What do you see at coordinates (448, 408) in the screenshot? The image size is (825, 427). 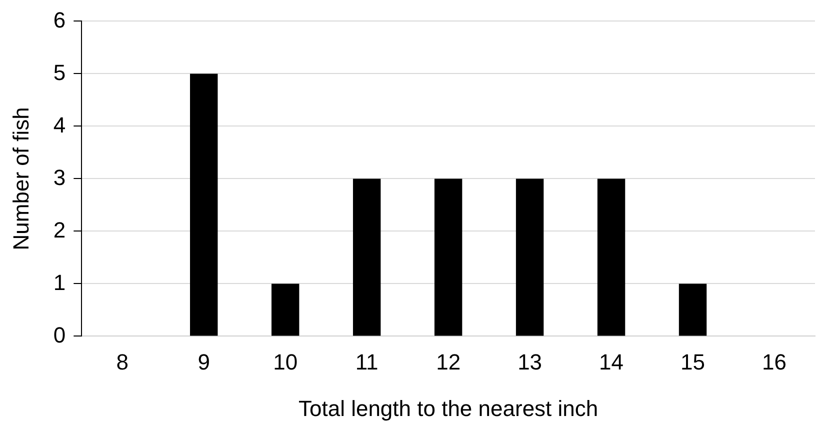 I see `x-axis-title: Total length to the nearest inch` at bounding box center [448, 408].